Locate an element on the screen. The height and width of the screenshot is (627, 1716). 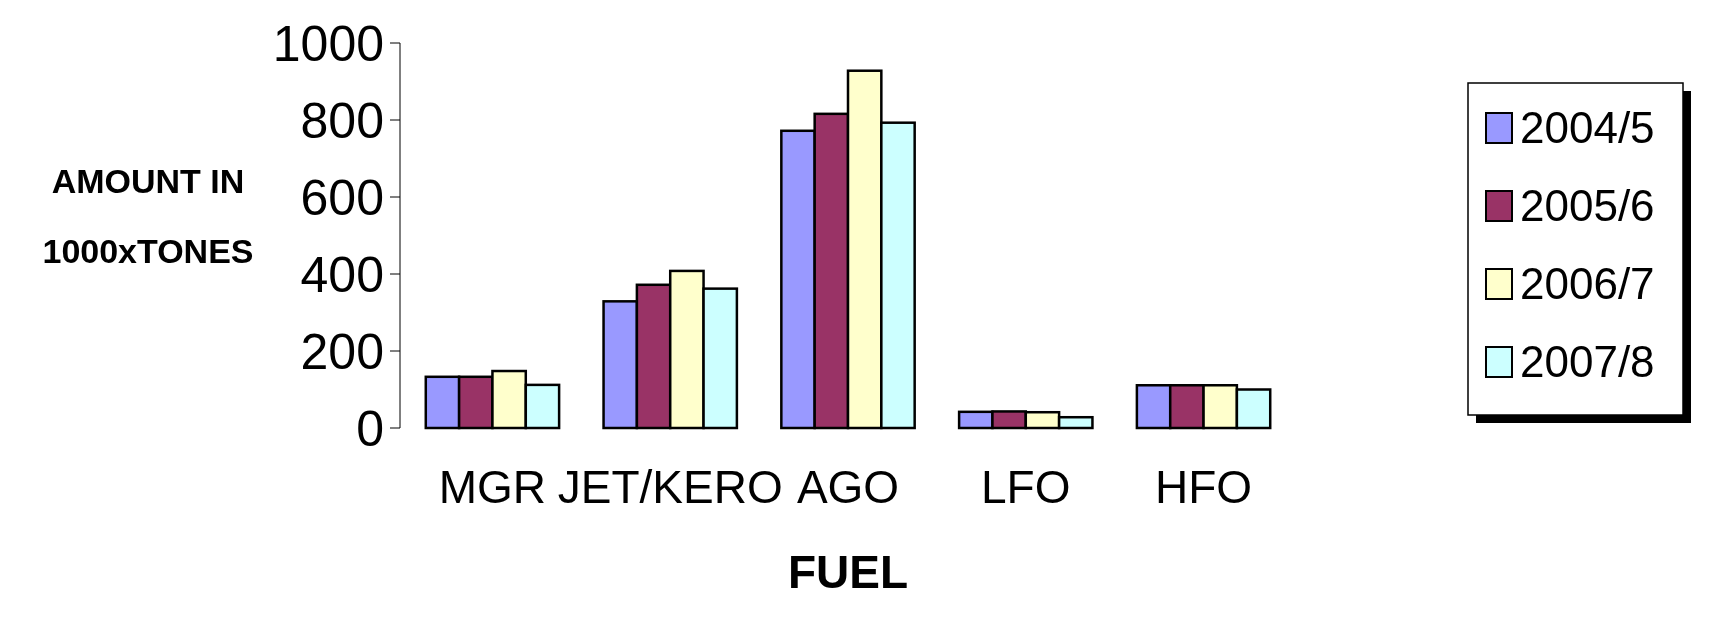
y-axis-title: AMOUNT IN 1000xTONES is located at coordinates (148, 216).